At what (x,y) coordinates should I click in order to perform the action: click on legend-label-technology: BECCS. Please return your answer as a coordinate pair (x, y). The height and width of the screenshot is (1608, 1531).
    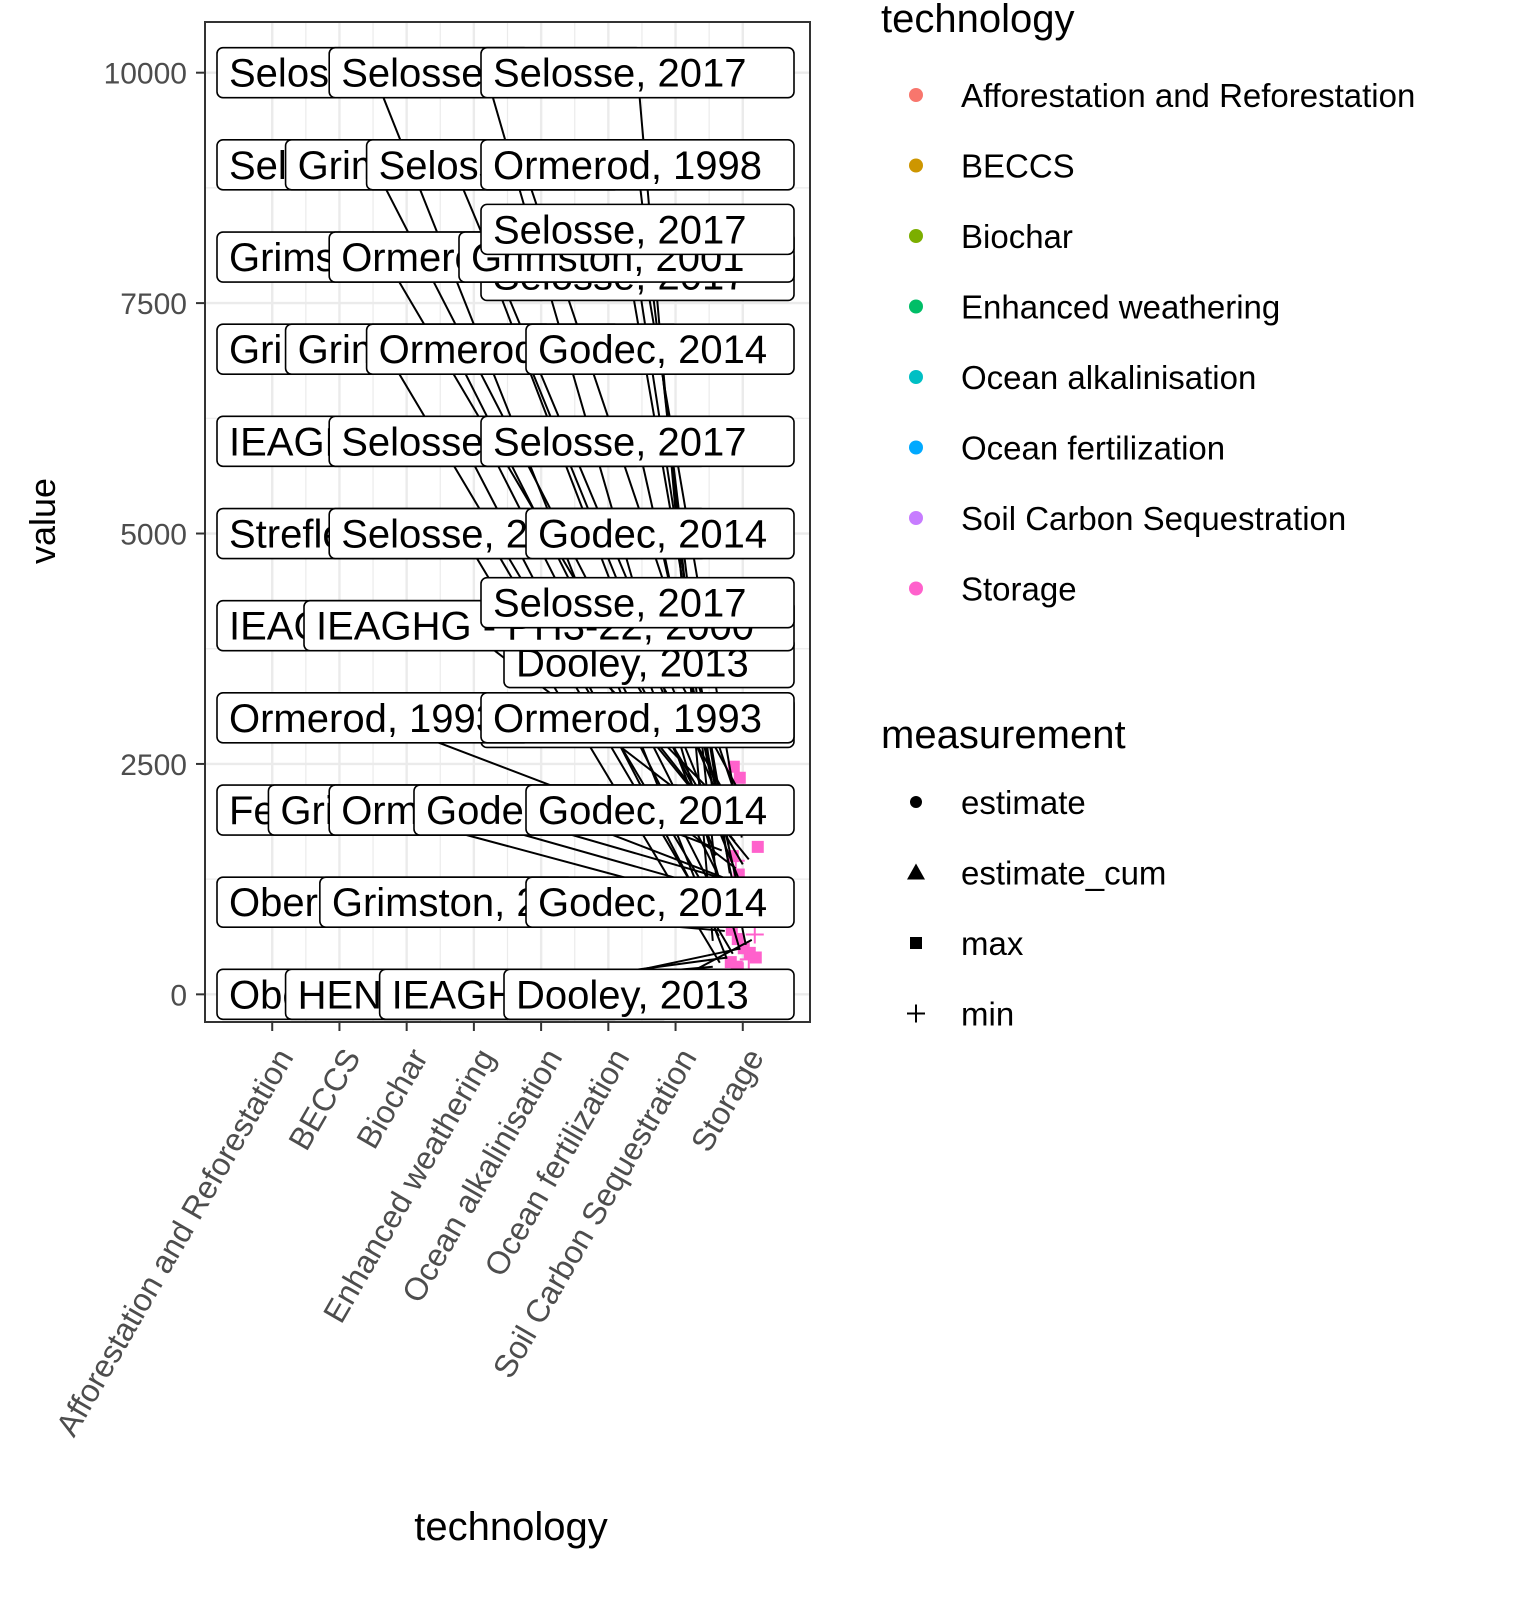
    Looking at the image, I should click on (1018, 166).